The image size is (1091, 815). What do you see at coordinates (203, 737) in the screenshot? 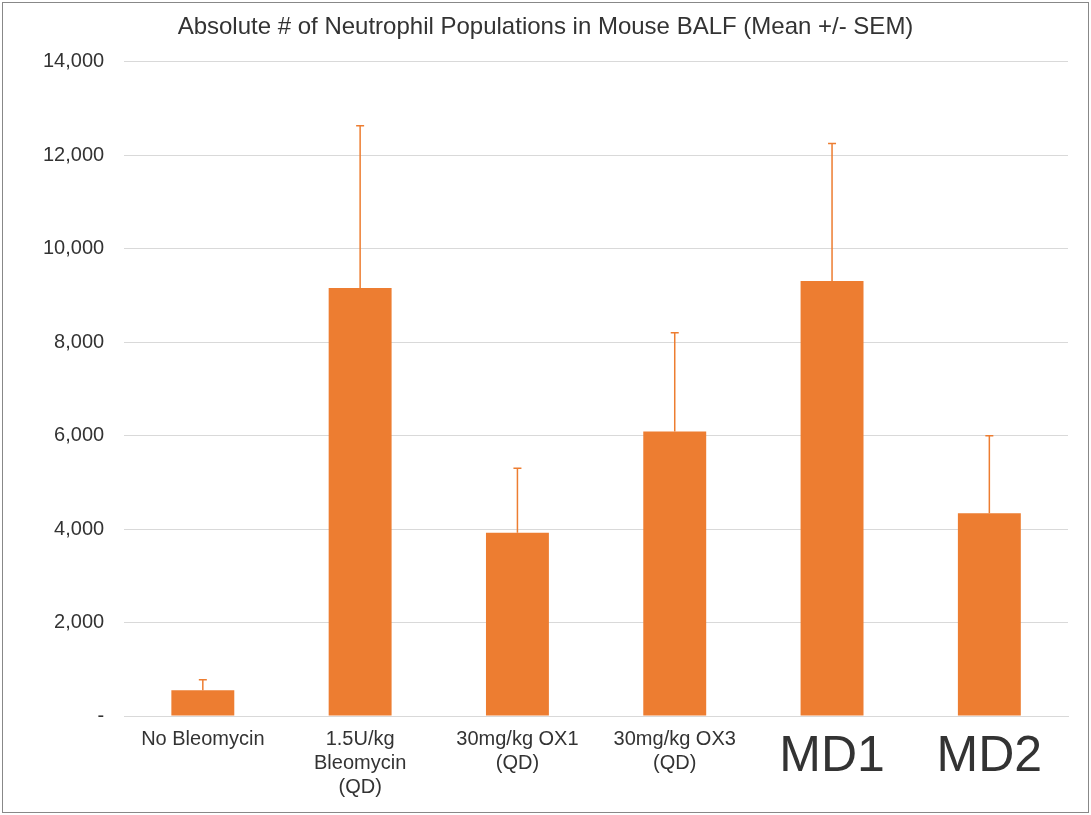
I see `x-tick-label: No Bleomycin` at bounding box center [203, 737].